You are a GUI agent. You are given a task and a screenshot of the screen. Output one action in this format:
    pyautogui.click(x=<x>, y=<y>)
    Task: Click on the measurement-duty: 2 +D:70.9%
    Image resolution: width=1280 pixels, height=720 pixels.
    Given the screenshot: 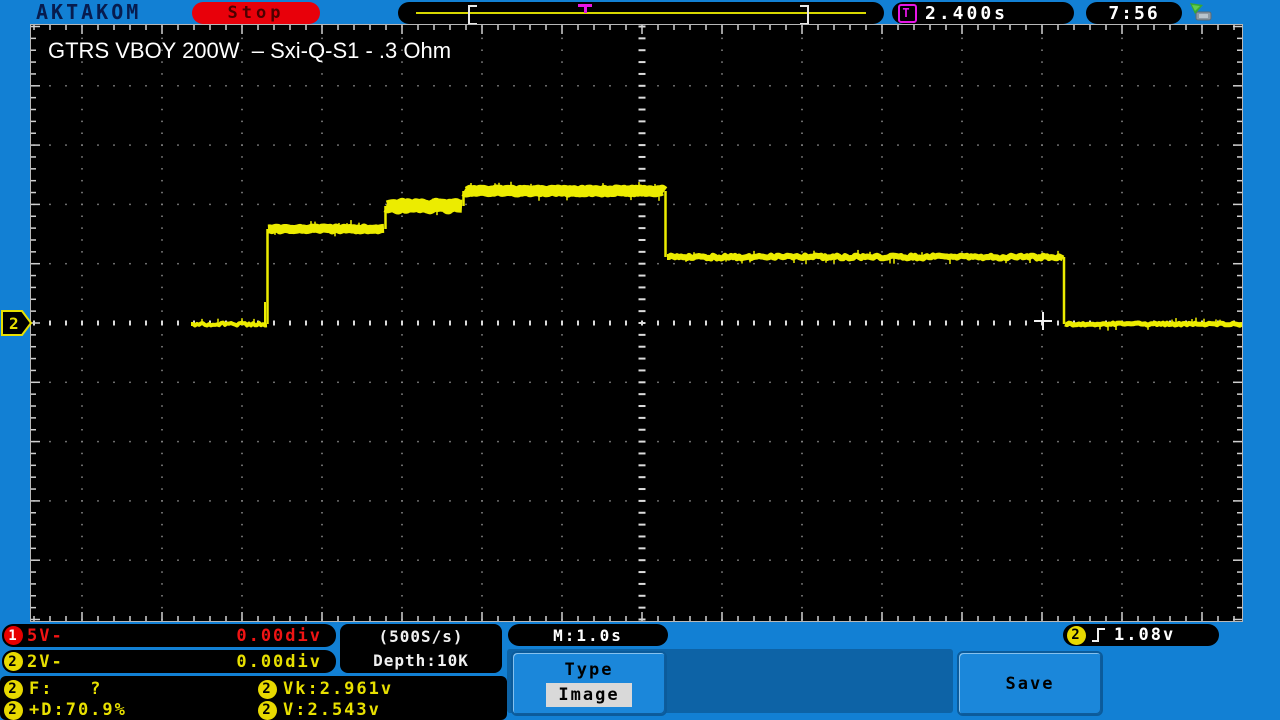 What is the action you would take?
    pyautogui.click(x=65, y=710)
    